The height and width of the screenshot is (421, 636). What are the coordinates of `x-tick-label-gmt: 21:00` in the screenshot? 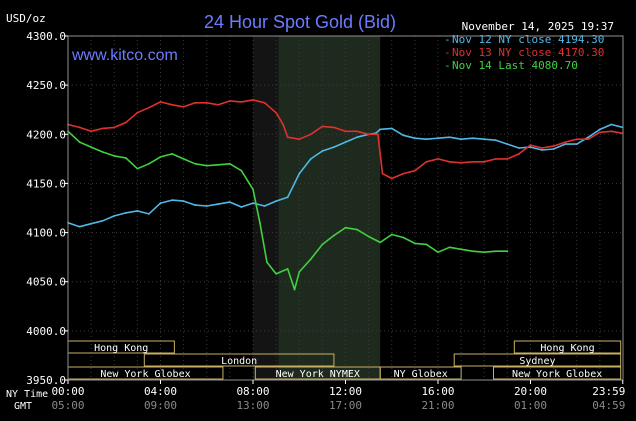 It's located at (437, 405).